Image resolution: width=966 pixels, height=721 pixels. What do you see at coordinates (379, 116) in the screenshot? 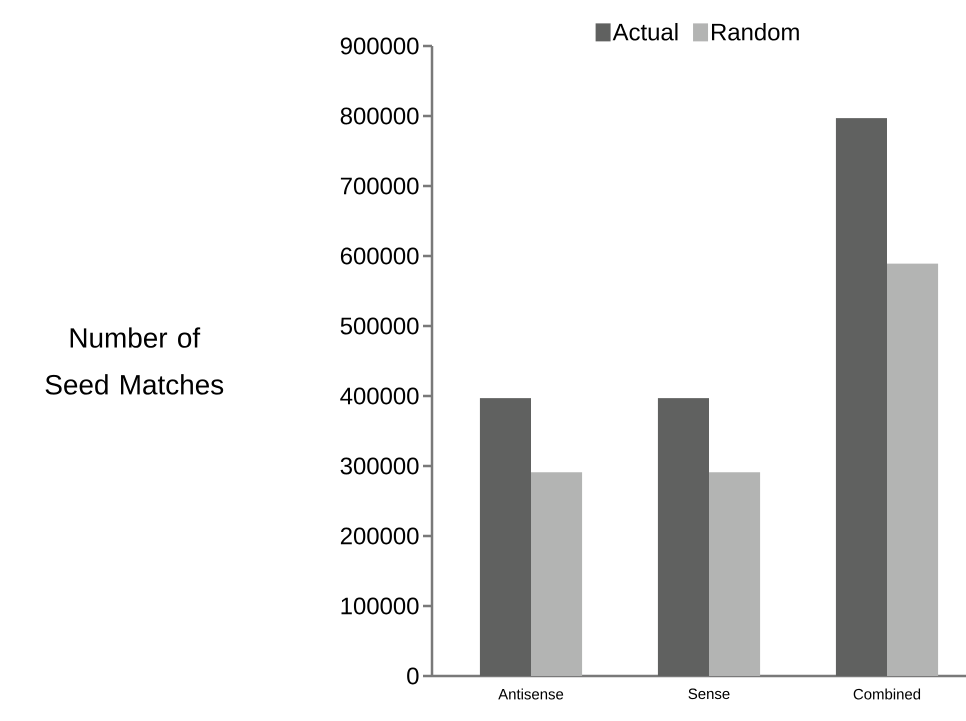
I see `y-tick-label: 800000` at bounding box center [379, 116].